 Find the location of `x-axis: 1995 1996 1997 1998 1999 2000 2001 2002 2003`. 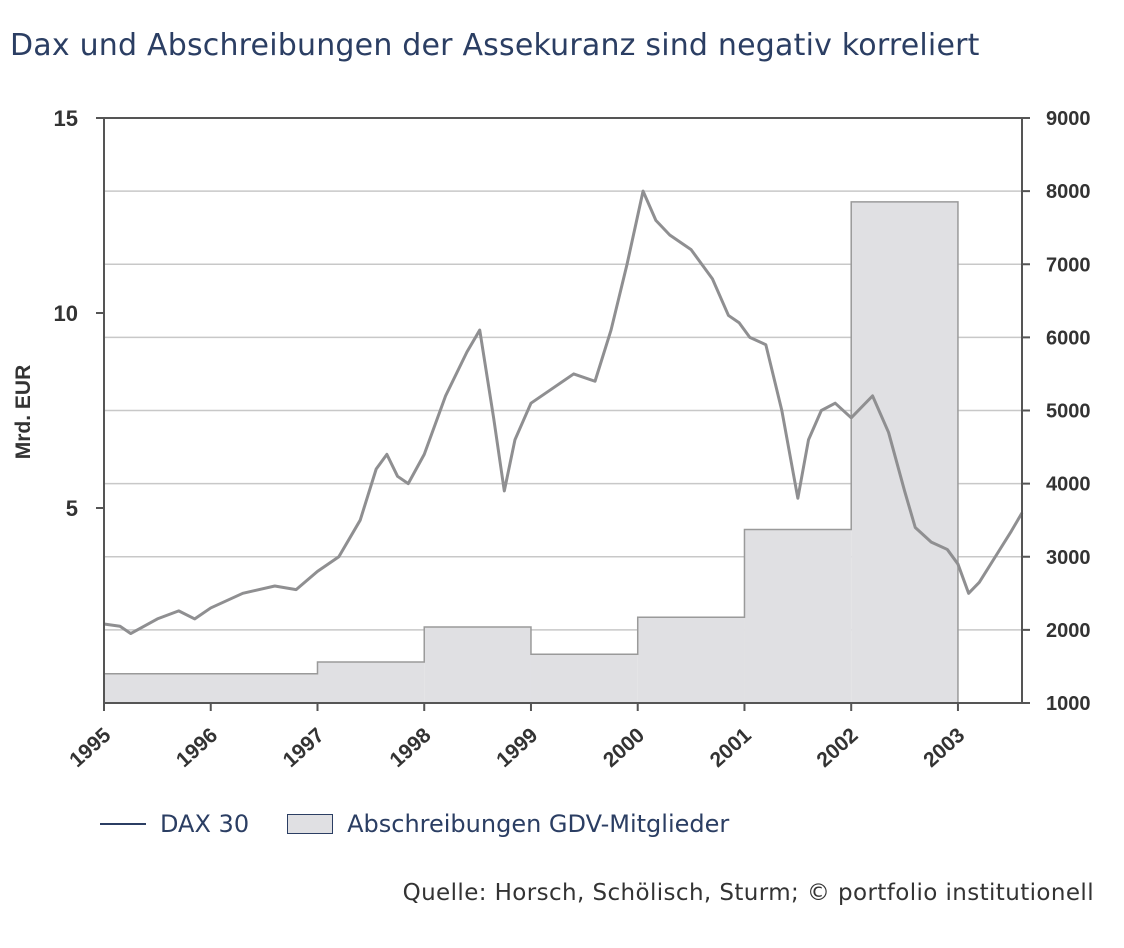

x-axis: 1995 1996 1997 1998 1999 2000 2001 2002 2003 is located at coordinates (517, 737).